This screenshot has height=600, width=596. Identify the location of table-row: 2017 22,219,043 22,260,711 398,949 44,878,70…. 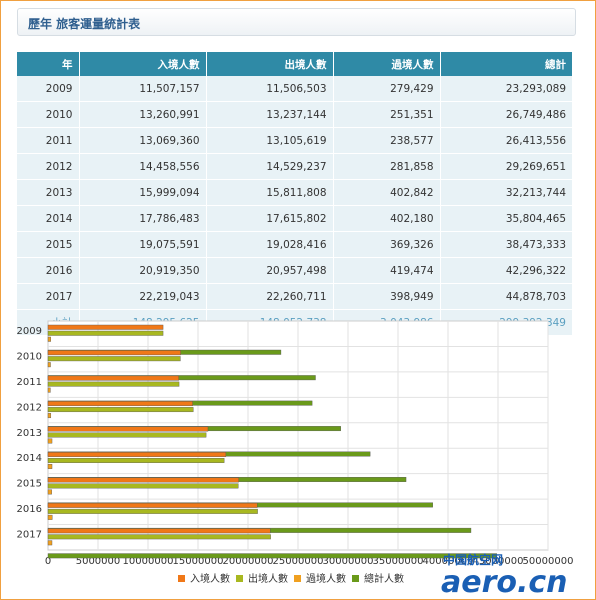
(294, 296).